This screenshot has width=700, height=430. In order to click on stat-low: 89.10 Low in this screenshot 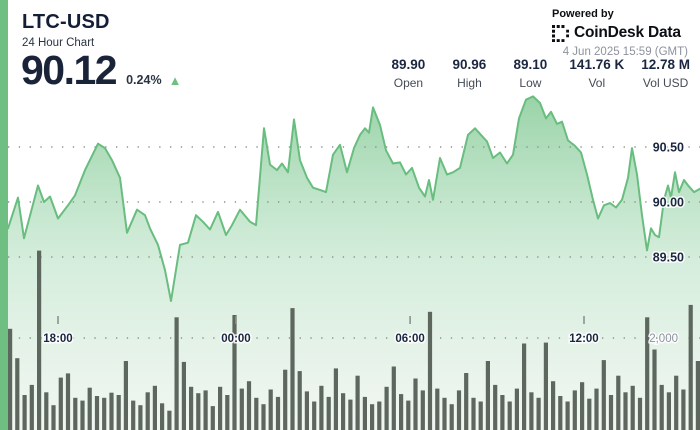, I will do `click(530, 73)`.